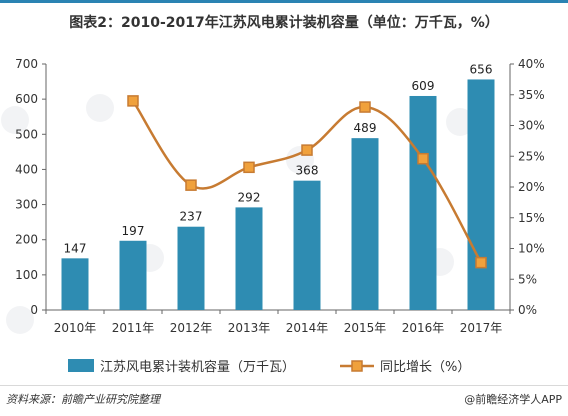 The image size is (568, 416). I want to click on x-tick-label: 2010年, so click(75, 328).